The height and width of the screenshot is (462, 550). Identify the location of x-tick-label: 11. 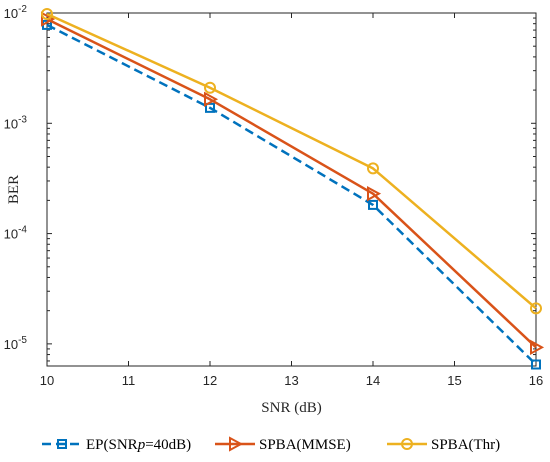
(129, 380).